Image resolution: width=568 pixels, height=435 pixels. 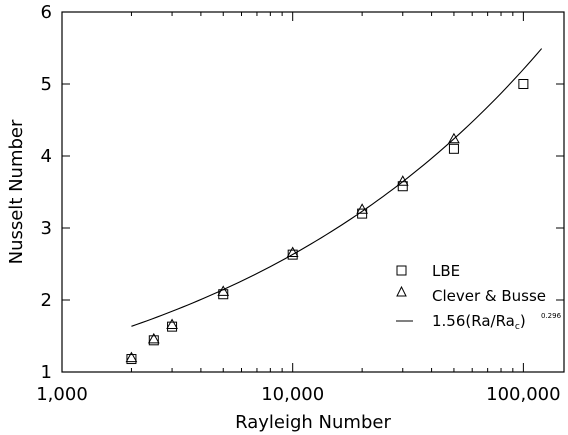 What do you see at coordinates (46, 372) in the screenshot?
I see `y-tick-label: 1` at bounding box center [46, 372].